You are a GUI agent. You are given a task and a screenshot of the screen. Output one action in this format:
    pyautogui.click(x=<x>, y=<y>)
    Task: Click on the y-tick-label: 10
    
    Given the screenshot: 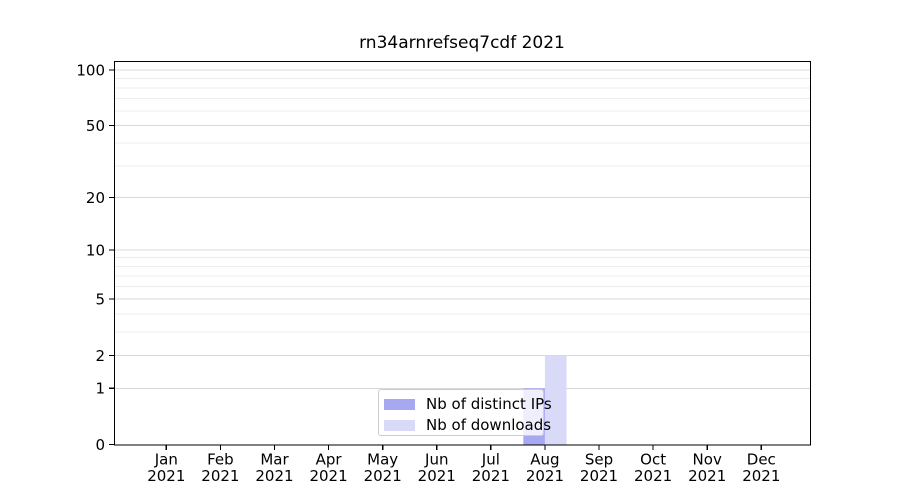 What is the action you would take?
    pyautogui.click(x=95, y=250)
    